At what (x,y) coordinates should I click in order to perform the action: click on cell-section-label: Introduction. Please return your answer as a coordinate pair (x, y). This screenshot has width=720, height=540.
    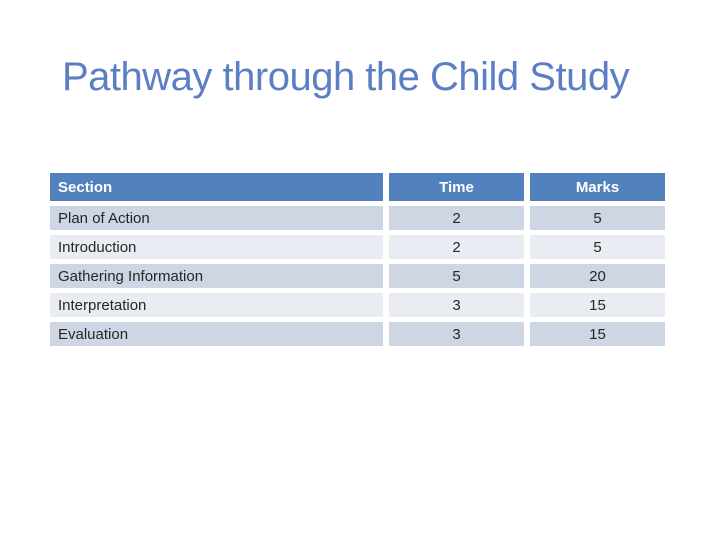
    Looking at the image, I should click on (219, 249).